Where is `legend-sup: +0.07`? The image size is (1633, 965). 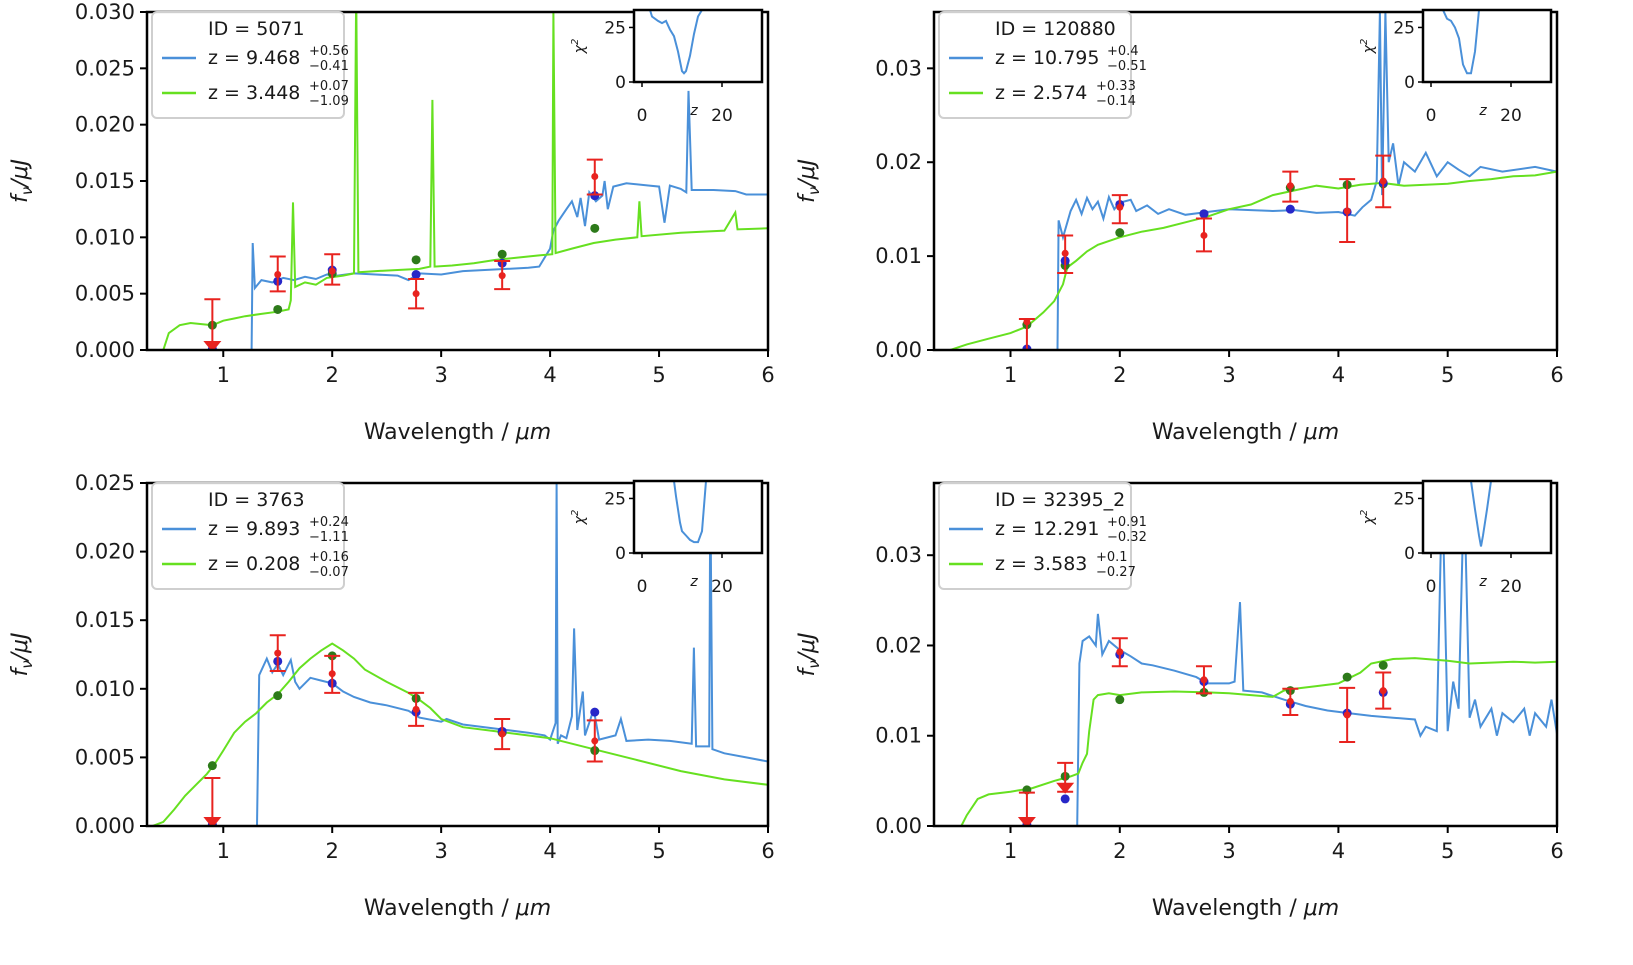
legend-sup: +0.07 is located at coordinates (329, 86).